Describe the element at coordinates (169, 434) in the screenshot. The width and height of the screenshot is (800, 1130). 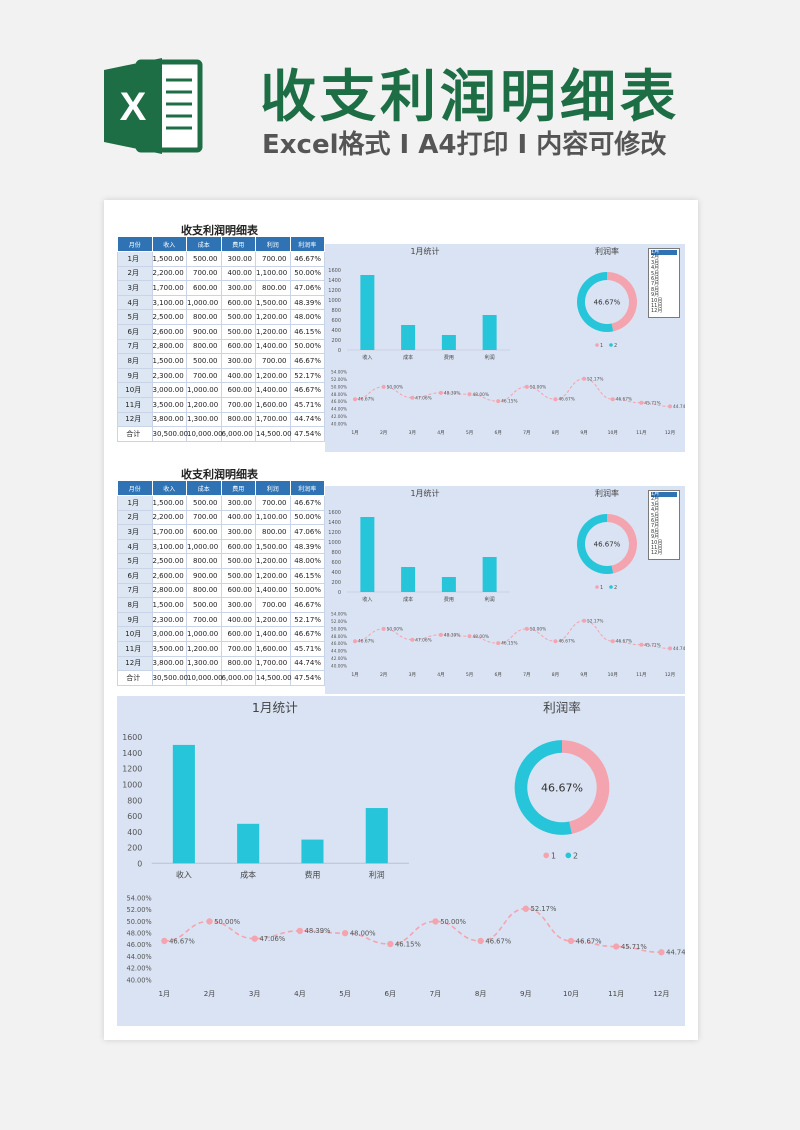
I see `table-cell: 30,500.00` at that location.